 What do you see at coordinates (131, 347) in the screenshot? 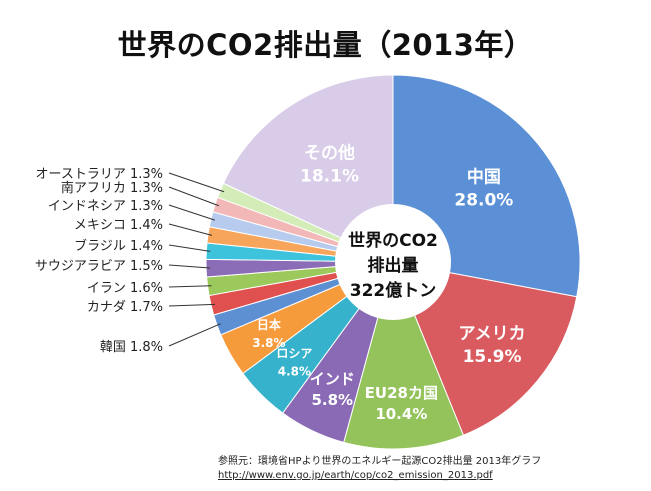
I see `slice-label-7: 韓国 1.8%` at bounding box center [131, 347].